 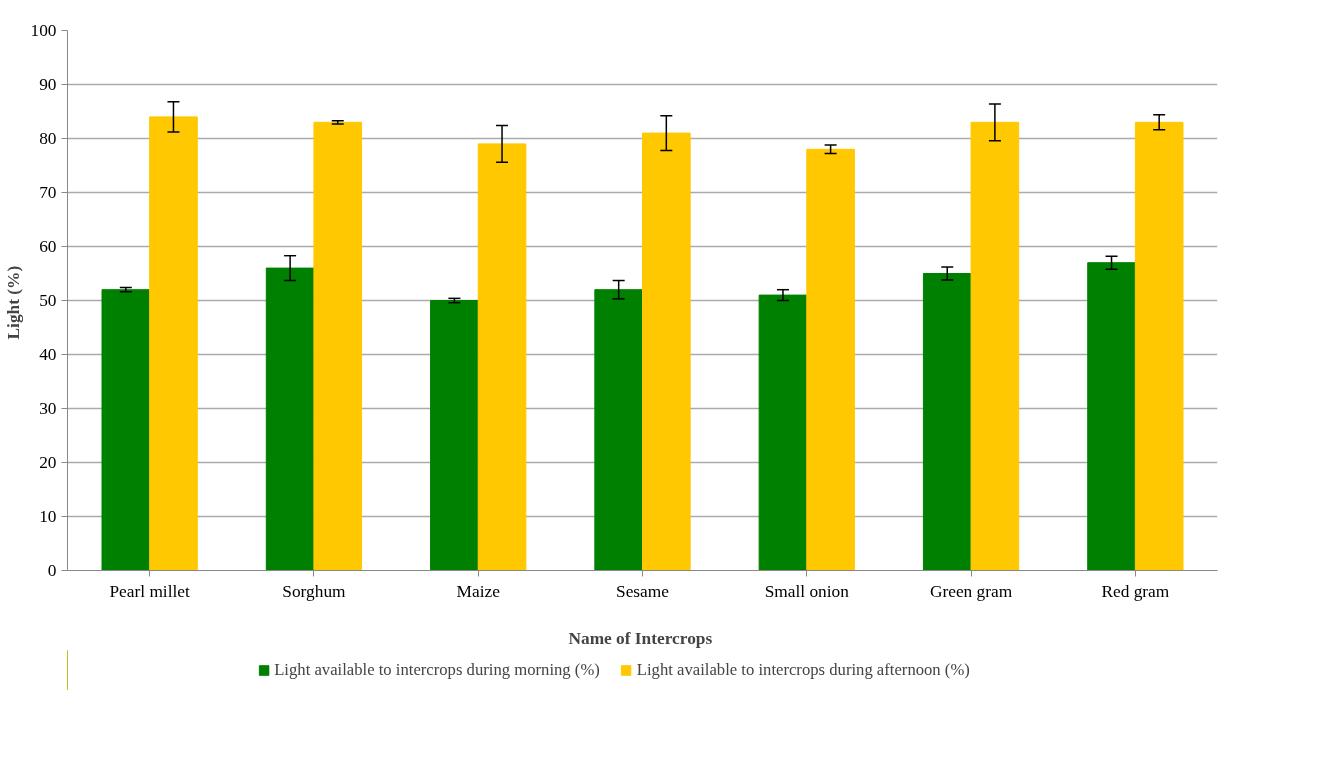 I want to click on x-tick-label: Small onion, so click(x=807, y=591).